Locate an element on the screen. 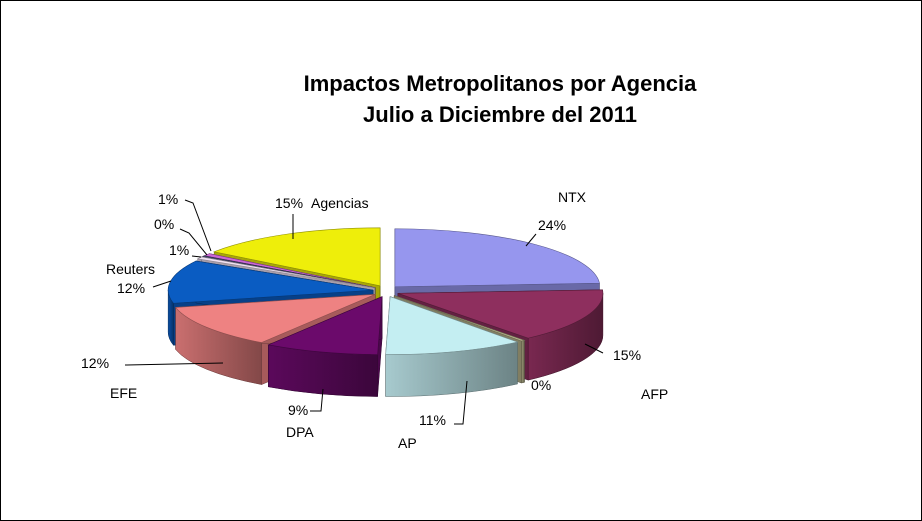  category-label-4: DPA is located at coordinates (300, 432).